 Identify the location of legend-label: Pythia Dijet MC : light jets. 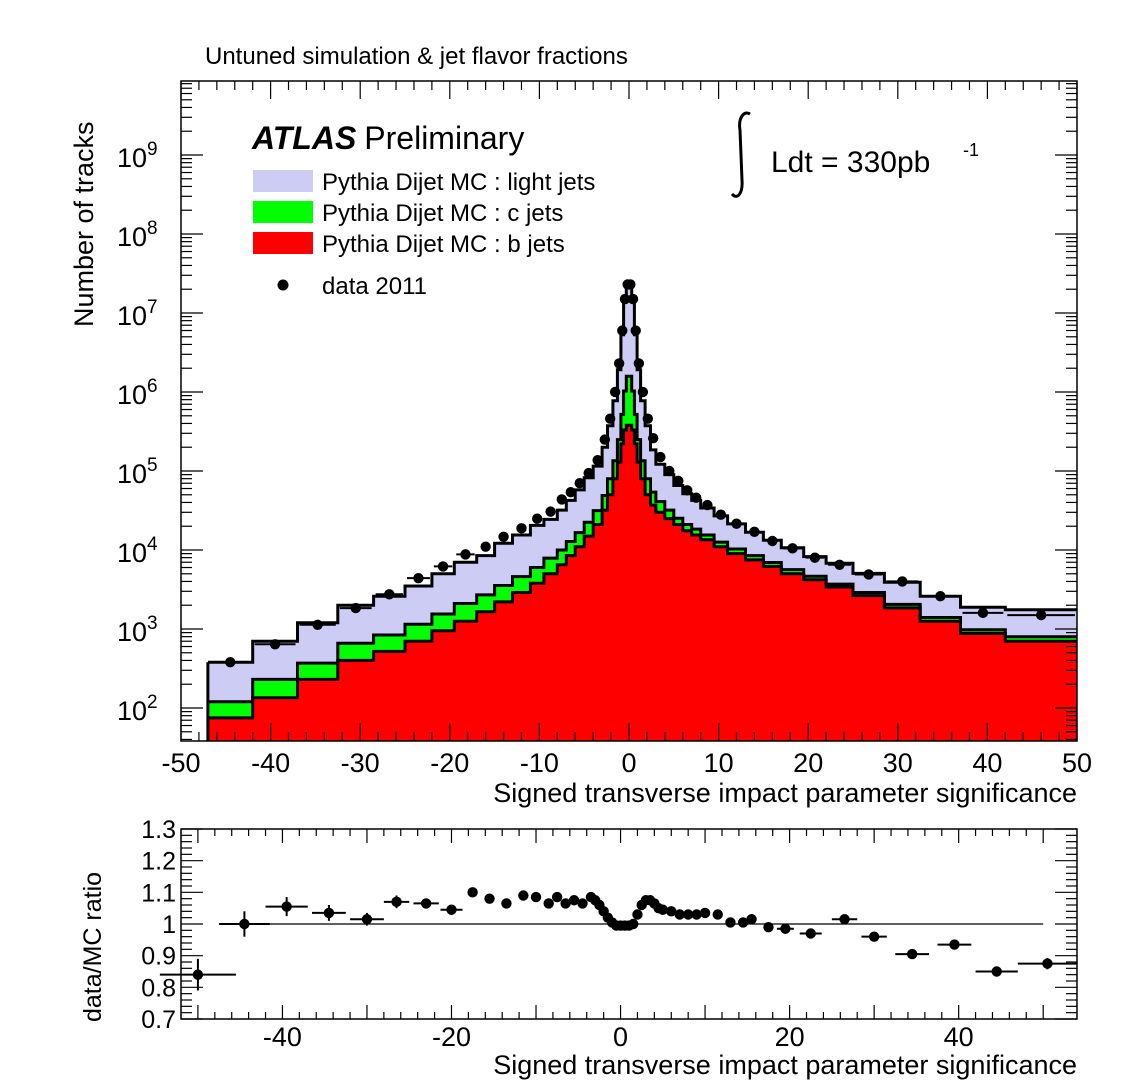
(458, 182).